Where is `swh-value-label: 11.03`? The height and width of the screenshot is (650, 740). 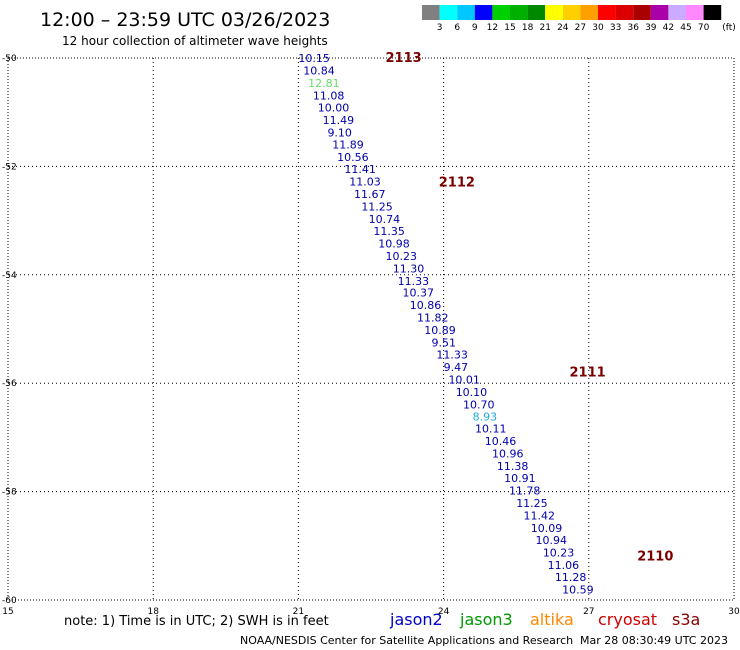
swh-value-label: 11.03 is located at coordinates (365, 182).